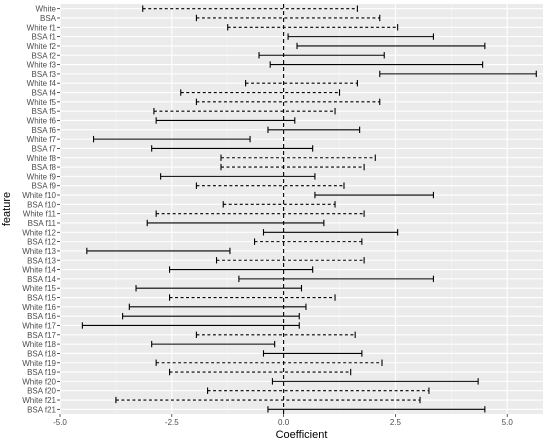 This screenshot has width=550, height=444. What do you see at coordinates (41, 260) in the screenshot?
I see `y-tick-label: BSA f13` at bounding box center [41, 260].